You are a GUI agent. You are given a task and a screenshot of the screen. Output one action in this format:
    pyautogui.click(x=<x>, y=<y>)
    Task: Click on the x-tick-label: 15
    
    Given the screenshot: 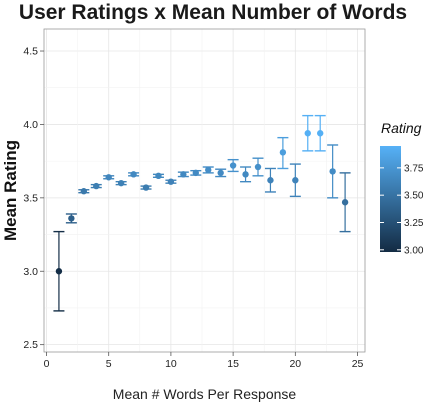 What is the action you would take?
    pyautogui.click(x=233, y=364)
    